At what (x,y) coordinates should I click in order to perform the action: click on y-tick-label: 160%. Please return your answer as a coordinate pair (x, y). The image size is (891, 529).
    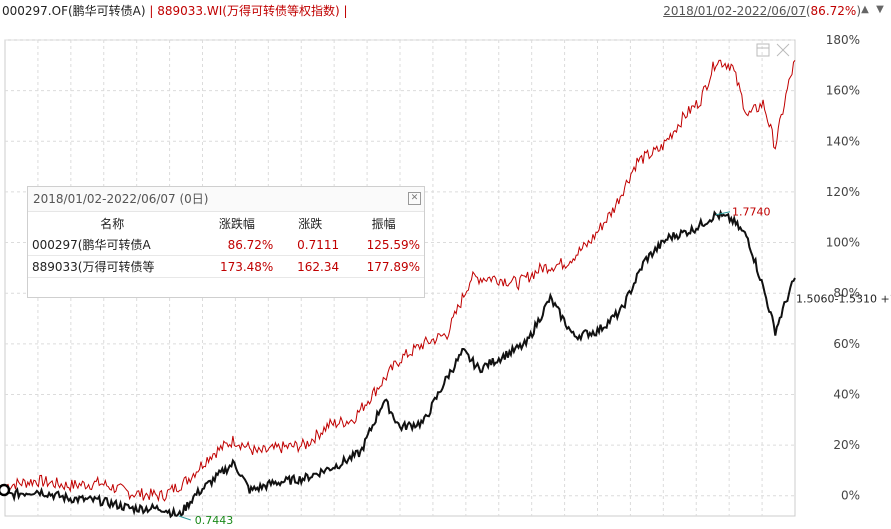
    Looking at the image, I should click on (843, 91).